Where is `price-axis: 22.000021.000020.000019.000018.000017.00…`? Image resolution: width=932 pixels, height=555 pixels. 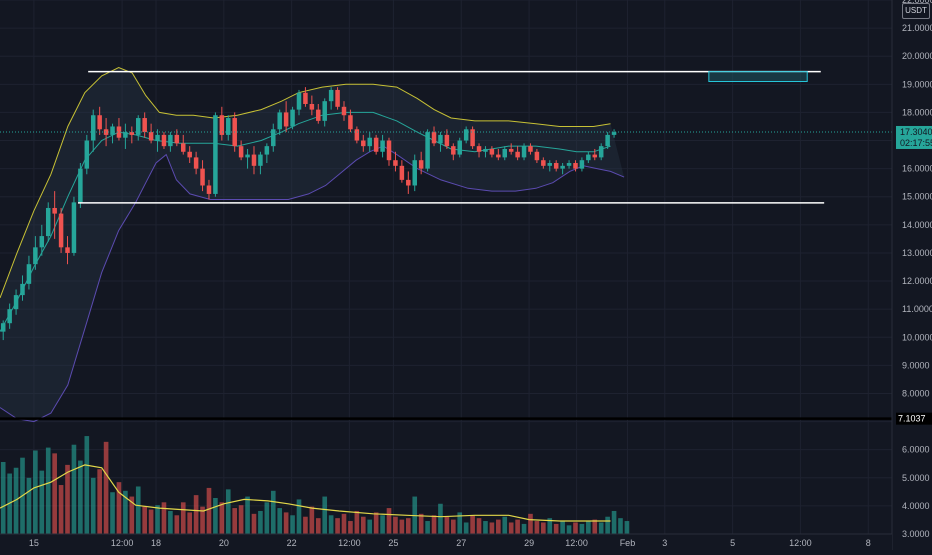 price-axis: 22.000021.000020.000019.000018.000017.00… is located at coordinates (911, 275).